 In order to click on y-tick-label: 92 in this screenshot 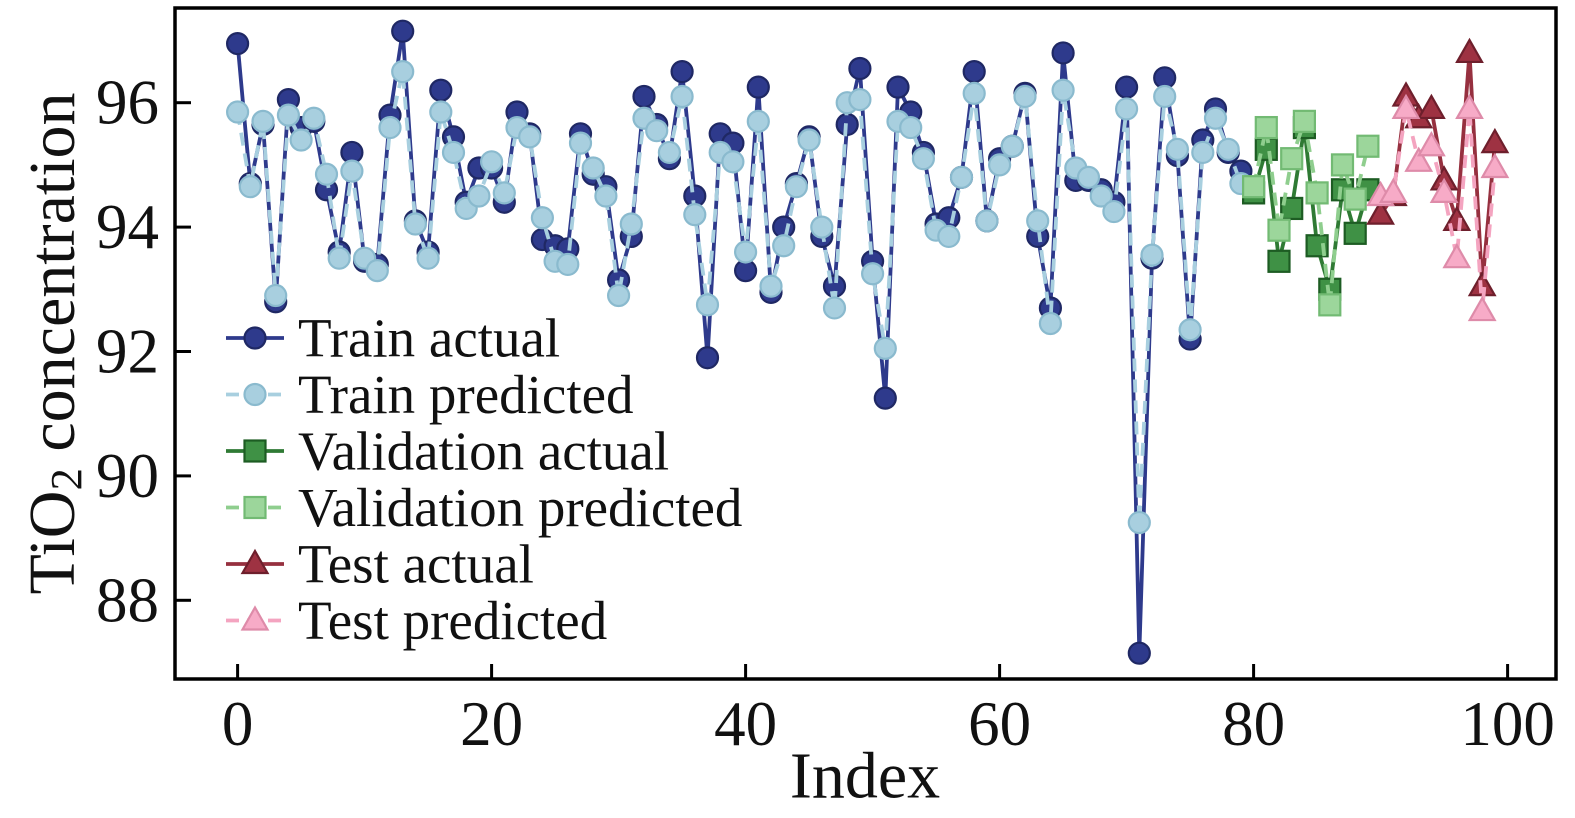, I will do `click(127, 352)`.